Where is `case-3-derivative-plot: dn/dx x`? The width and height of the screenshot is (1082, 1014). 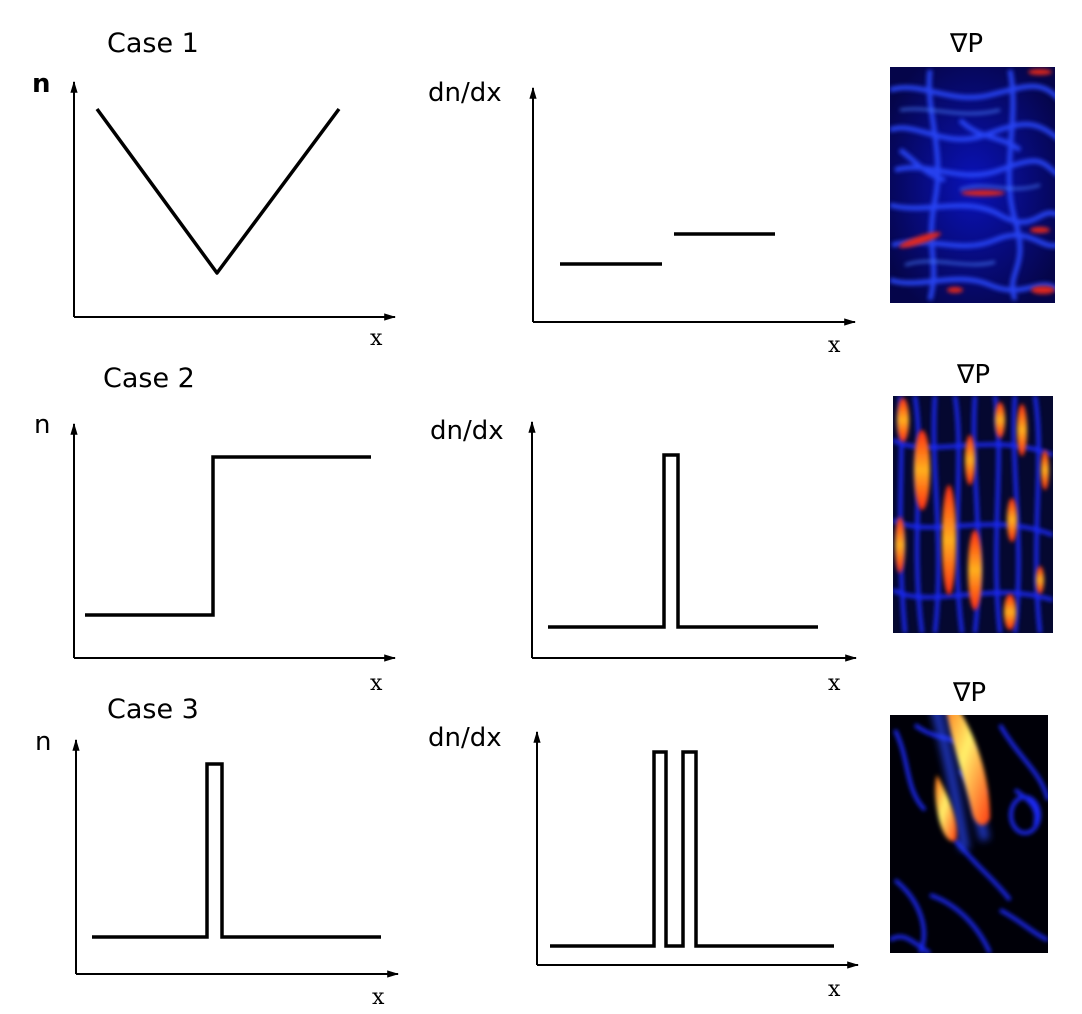 case-3-derivative-plot: dn/dx x is located at coordinates (644, 862).